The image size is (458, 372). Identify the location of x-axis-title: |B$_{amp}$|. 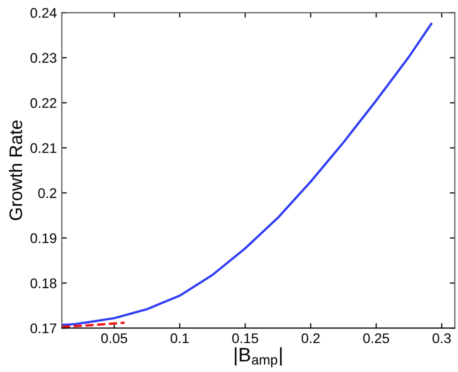
(258, 357).